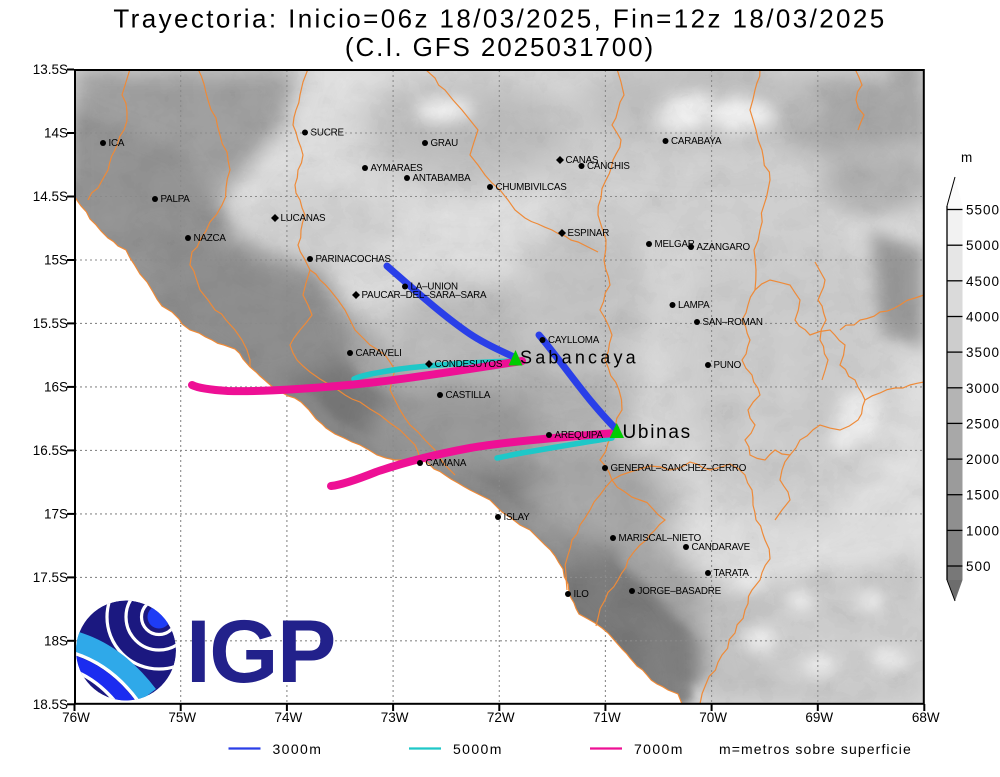 Image resolution: width=1000 pixels, height=777 pixels. I want to click on svg-text: PARINACOCHAS, so click(354, 259).